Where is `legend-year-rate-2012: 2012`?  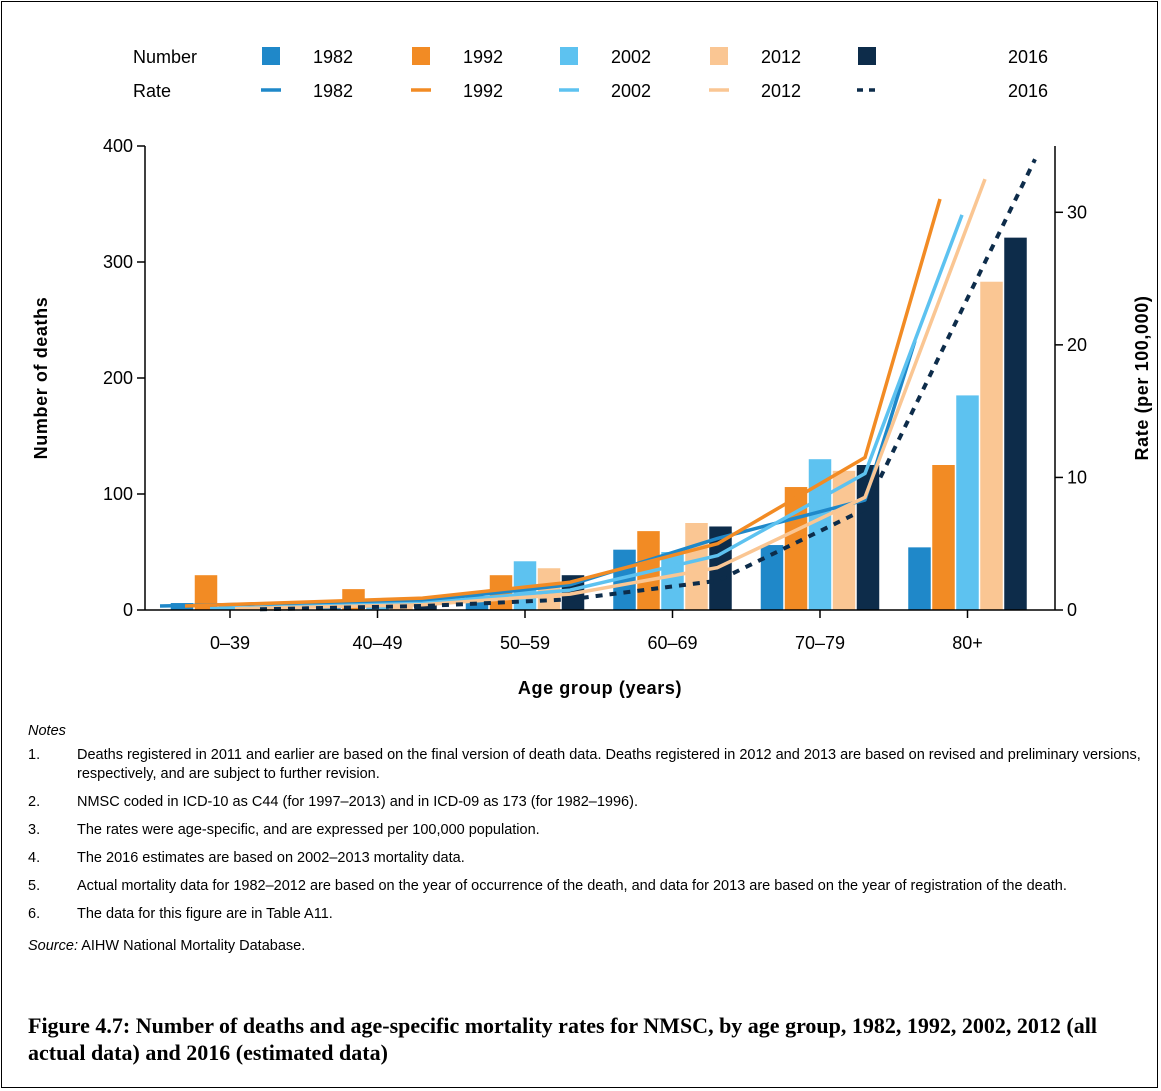 legend-year-rate-2012: 2012 is located at coordinates (781, 91).